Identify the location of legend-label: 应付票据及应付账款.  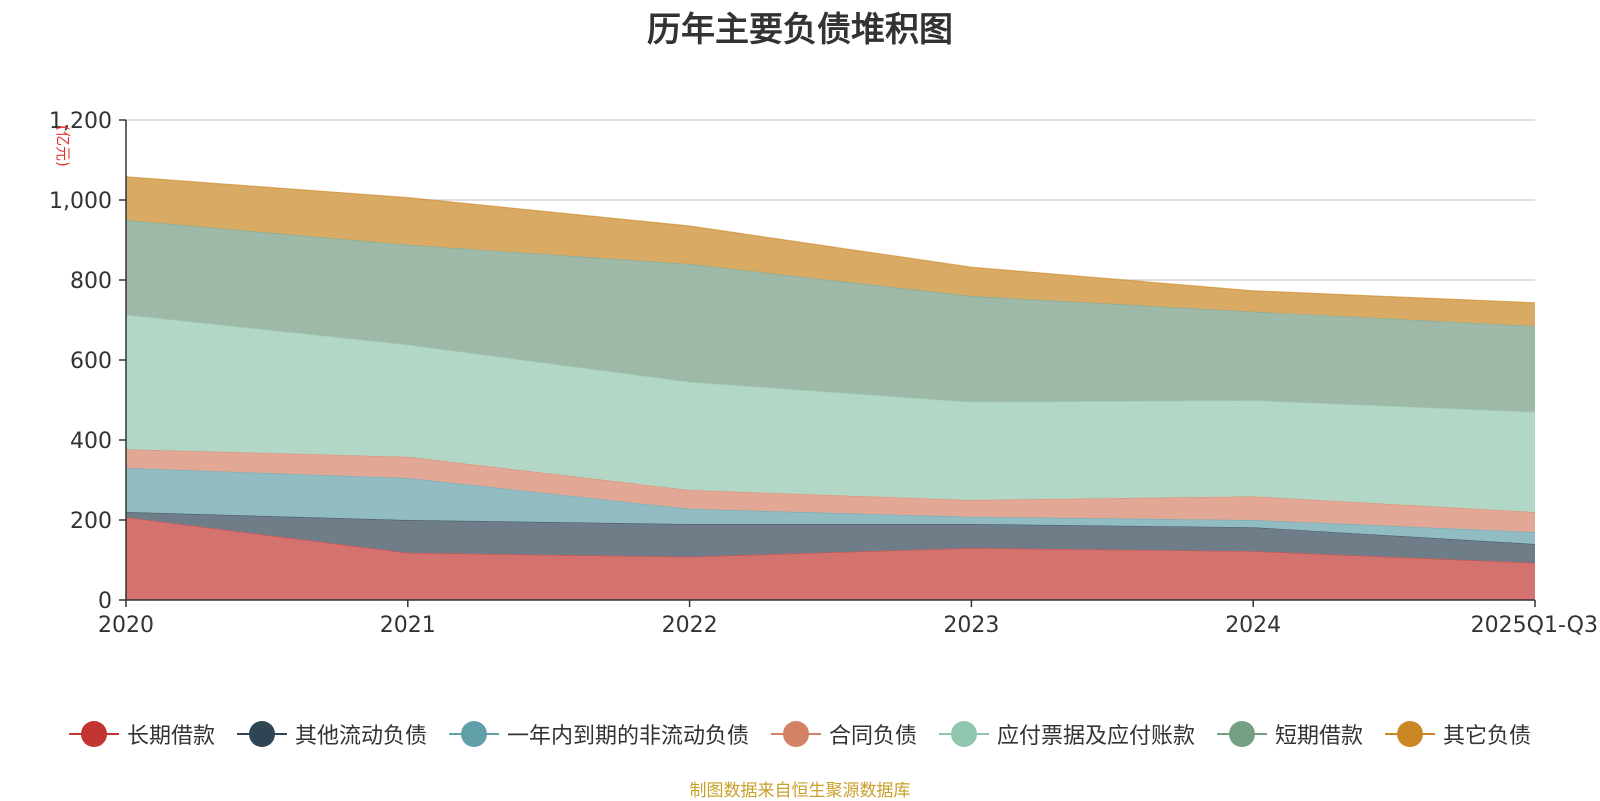
(1096, 736).